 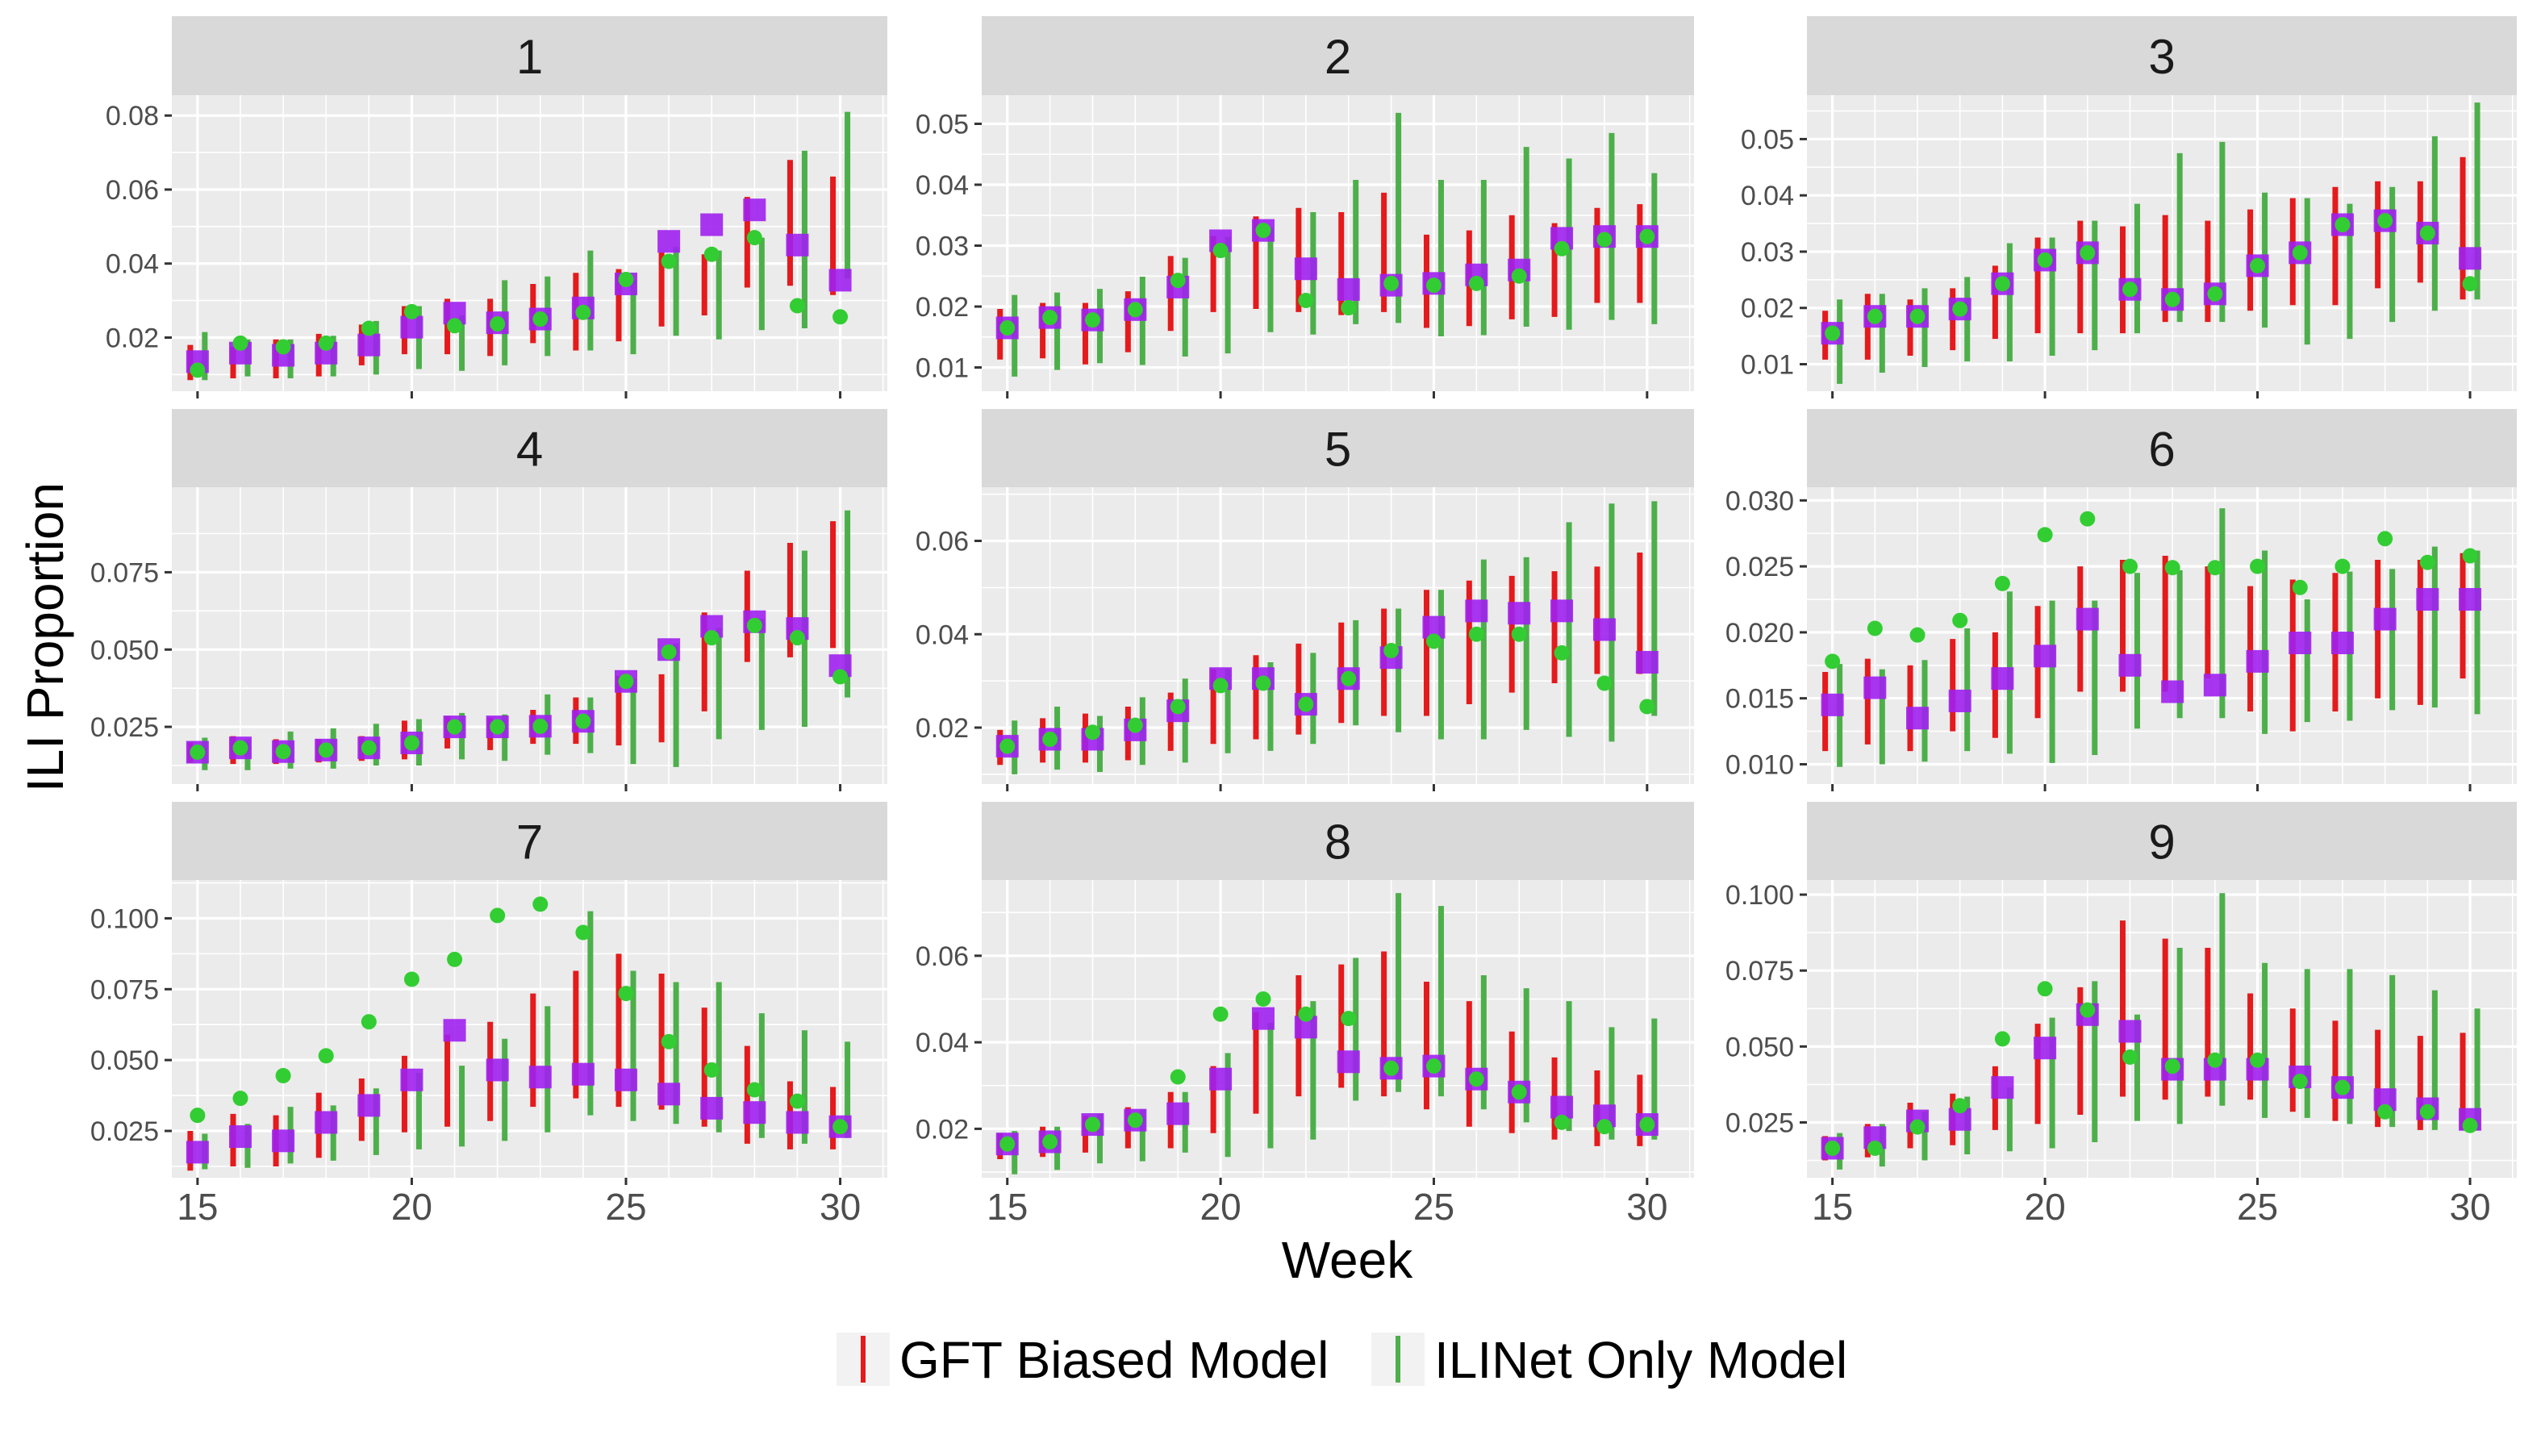 I want to click on y-tick-label: 0.075, so click(x=125, y=990).